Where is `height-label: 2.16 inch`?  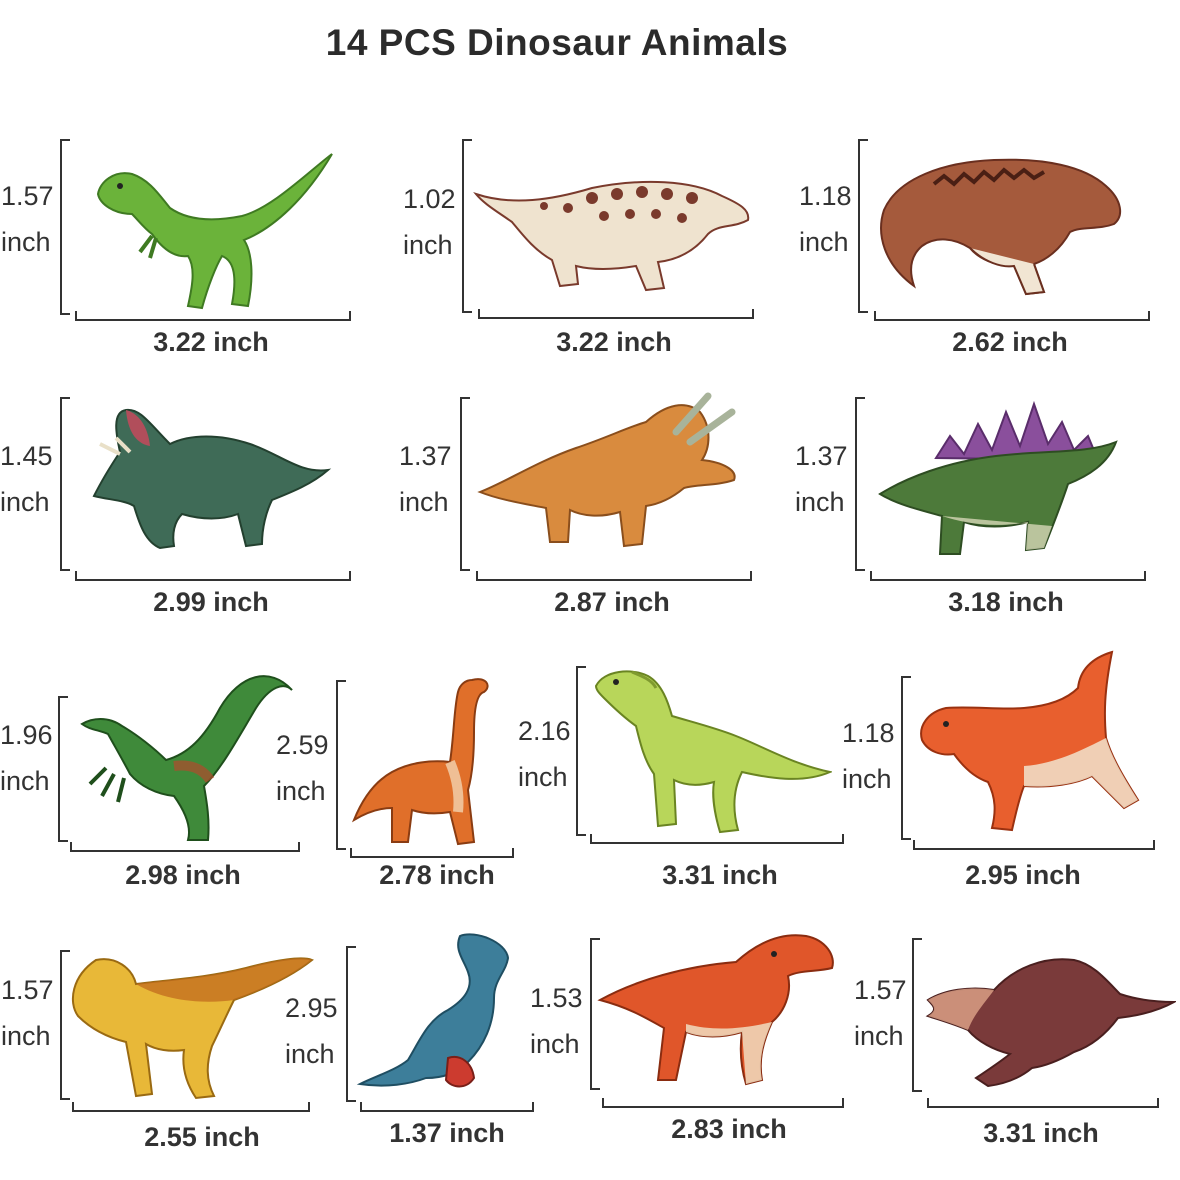 height-label: 2.16 inch is located at coordinates (544, 754).